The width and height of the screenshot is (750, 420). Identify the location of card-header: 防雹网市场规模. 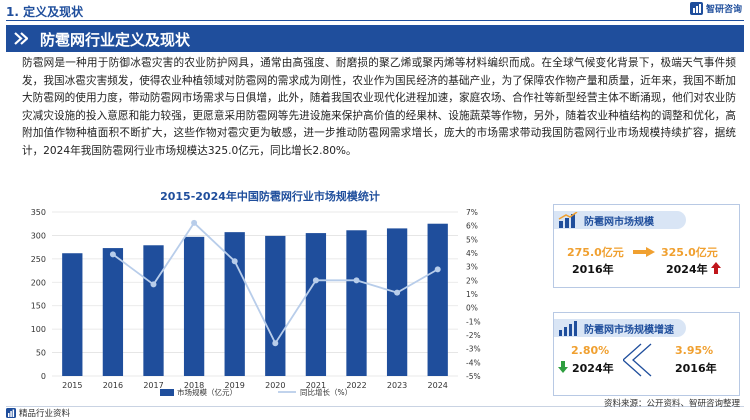
(620, 220).